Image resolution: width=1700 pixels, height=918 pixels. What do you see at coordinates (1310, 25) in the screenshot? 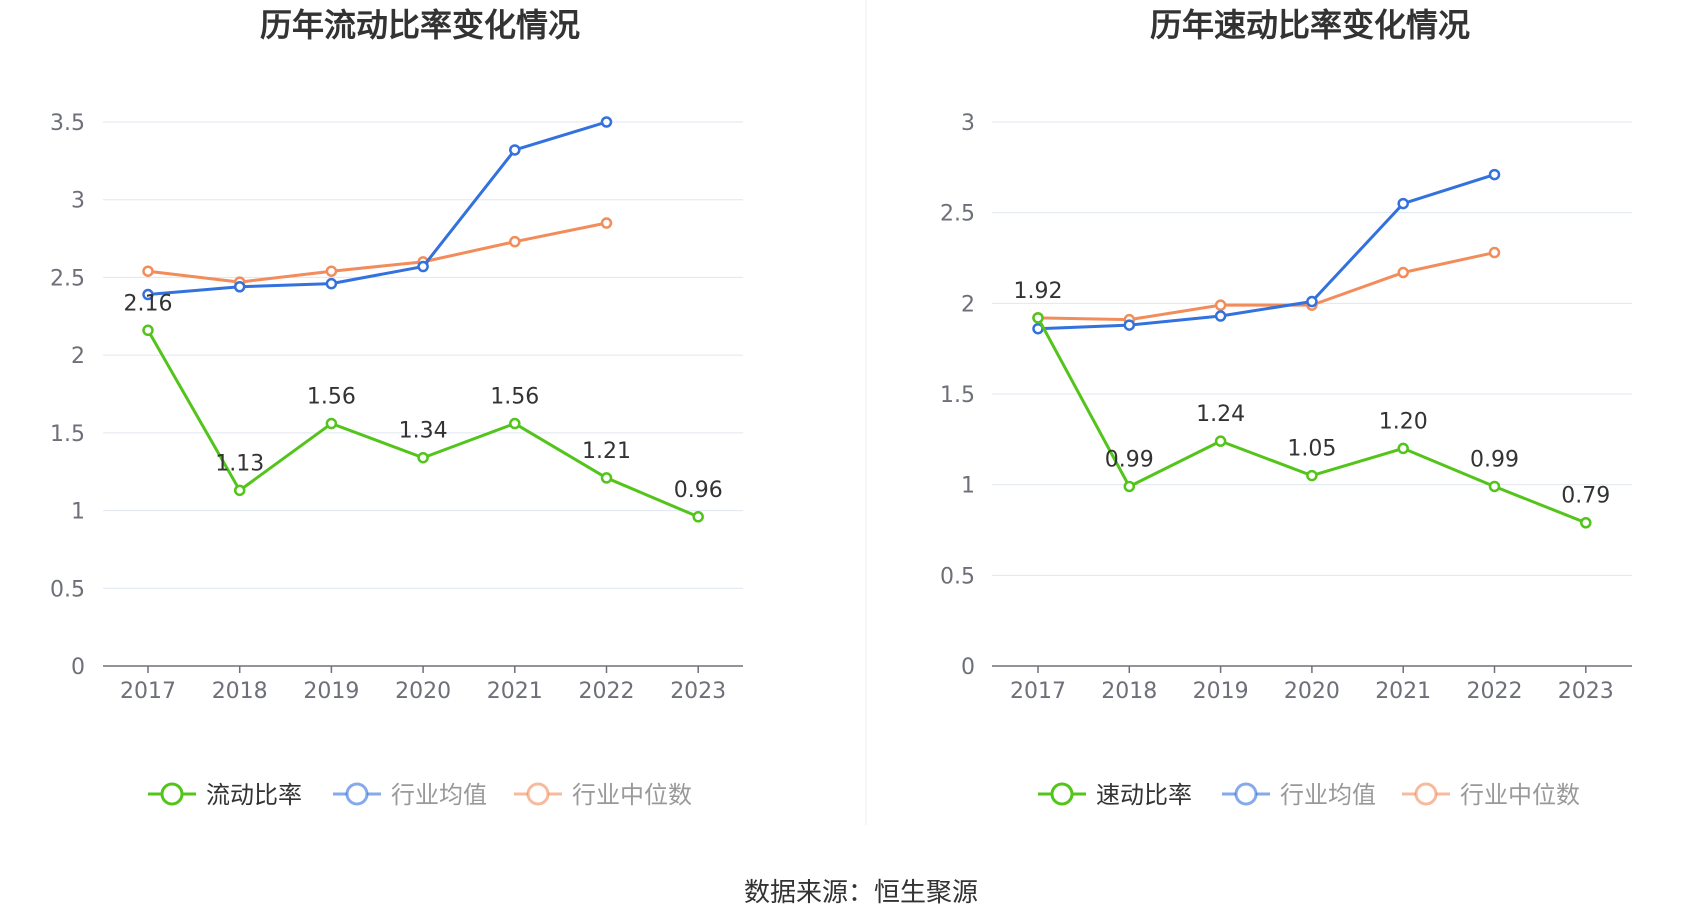
I see `chart-title: 历年速动比率变化情况` at bounding box center [1310, 25].